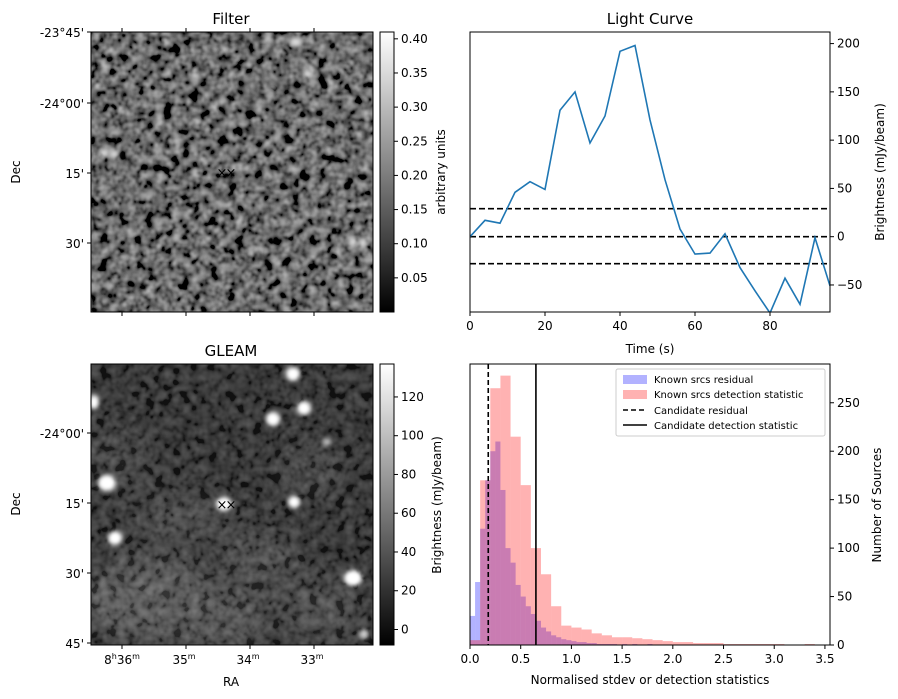 The image size is (898, 699). Describe the element at coordinates (824, 659) in the screenshot. I see `x-tick-label: 3.5` at that location.